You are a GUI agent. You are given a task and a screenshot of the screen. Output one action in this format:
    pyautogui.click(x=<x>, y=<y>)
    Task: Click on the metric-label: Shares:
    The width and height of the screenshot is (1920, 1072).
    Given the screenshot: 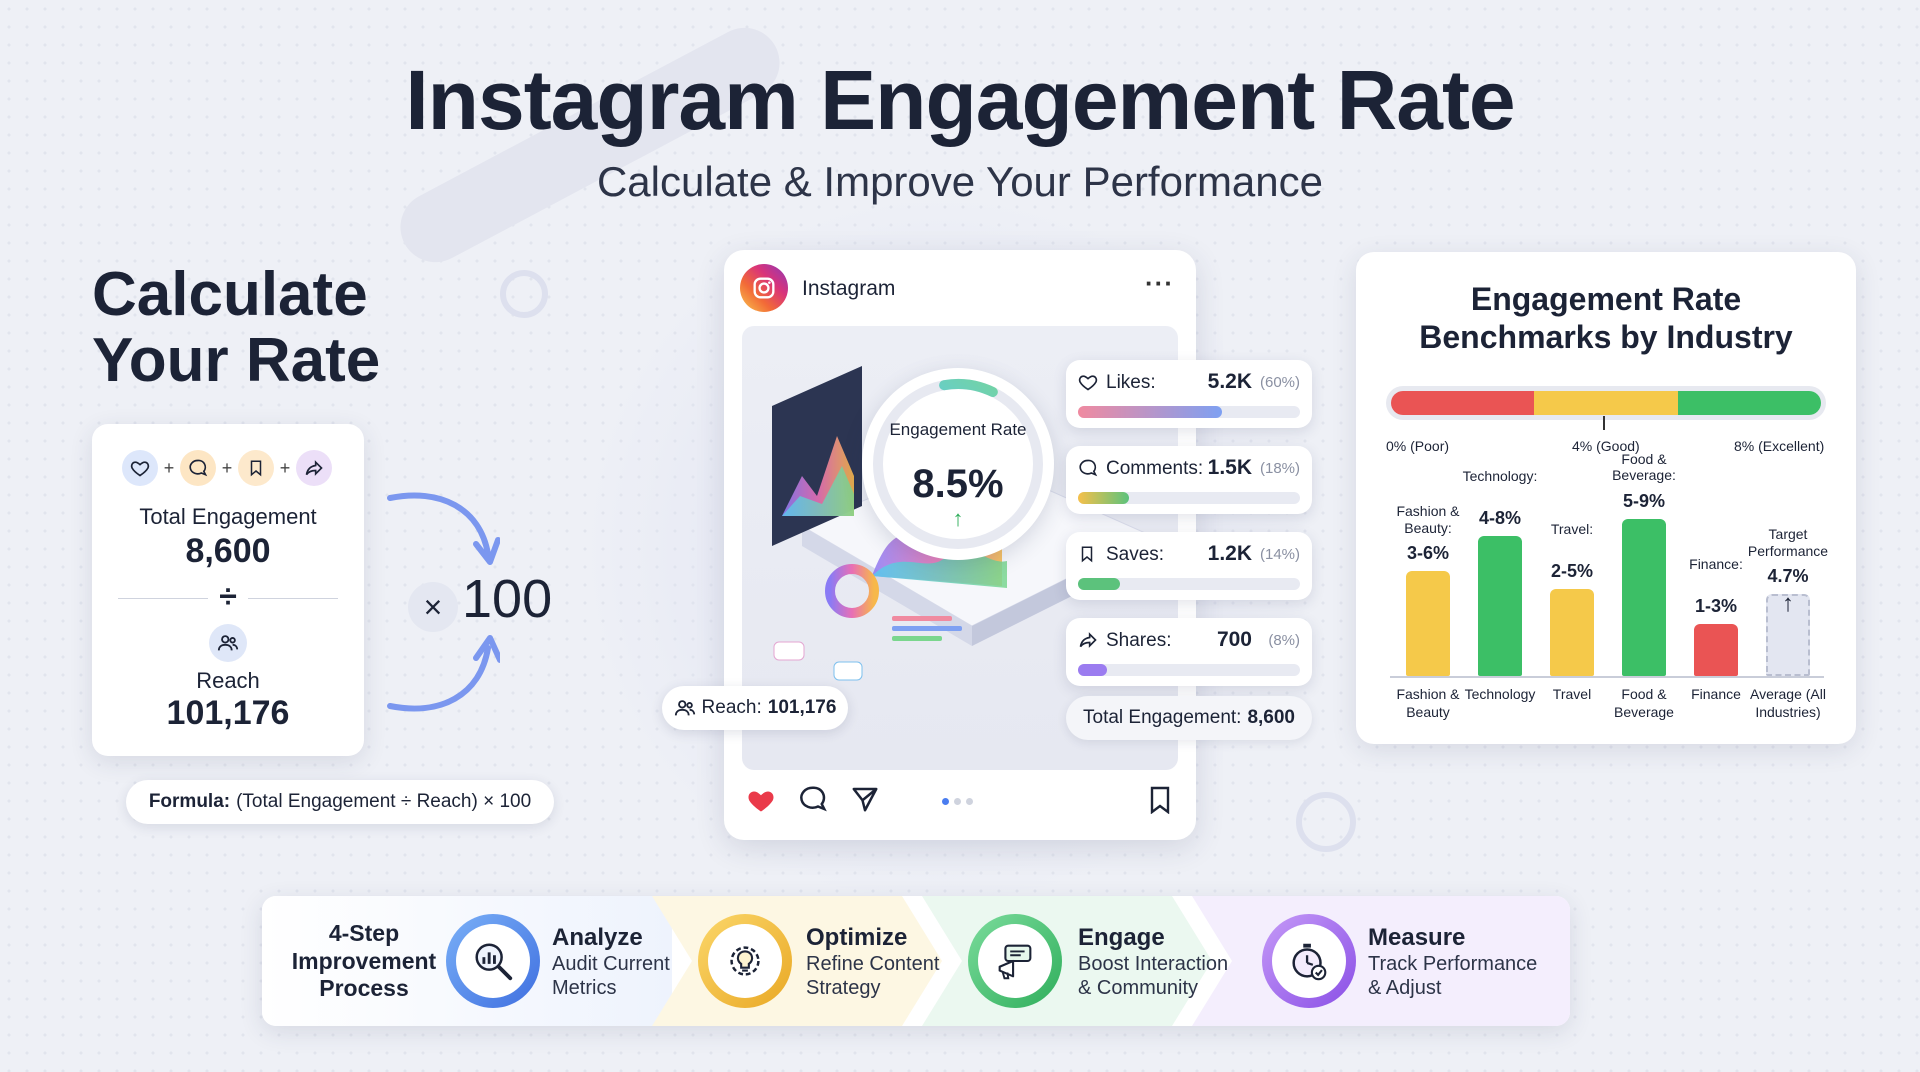 What is the action you would take?
    pyautogui.click(x=1139, y=640)
    